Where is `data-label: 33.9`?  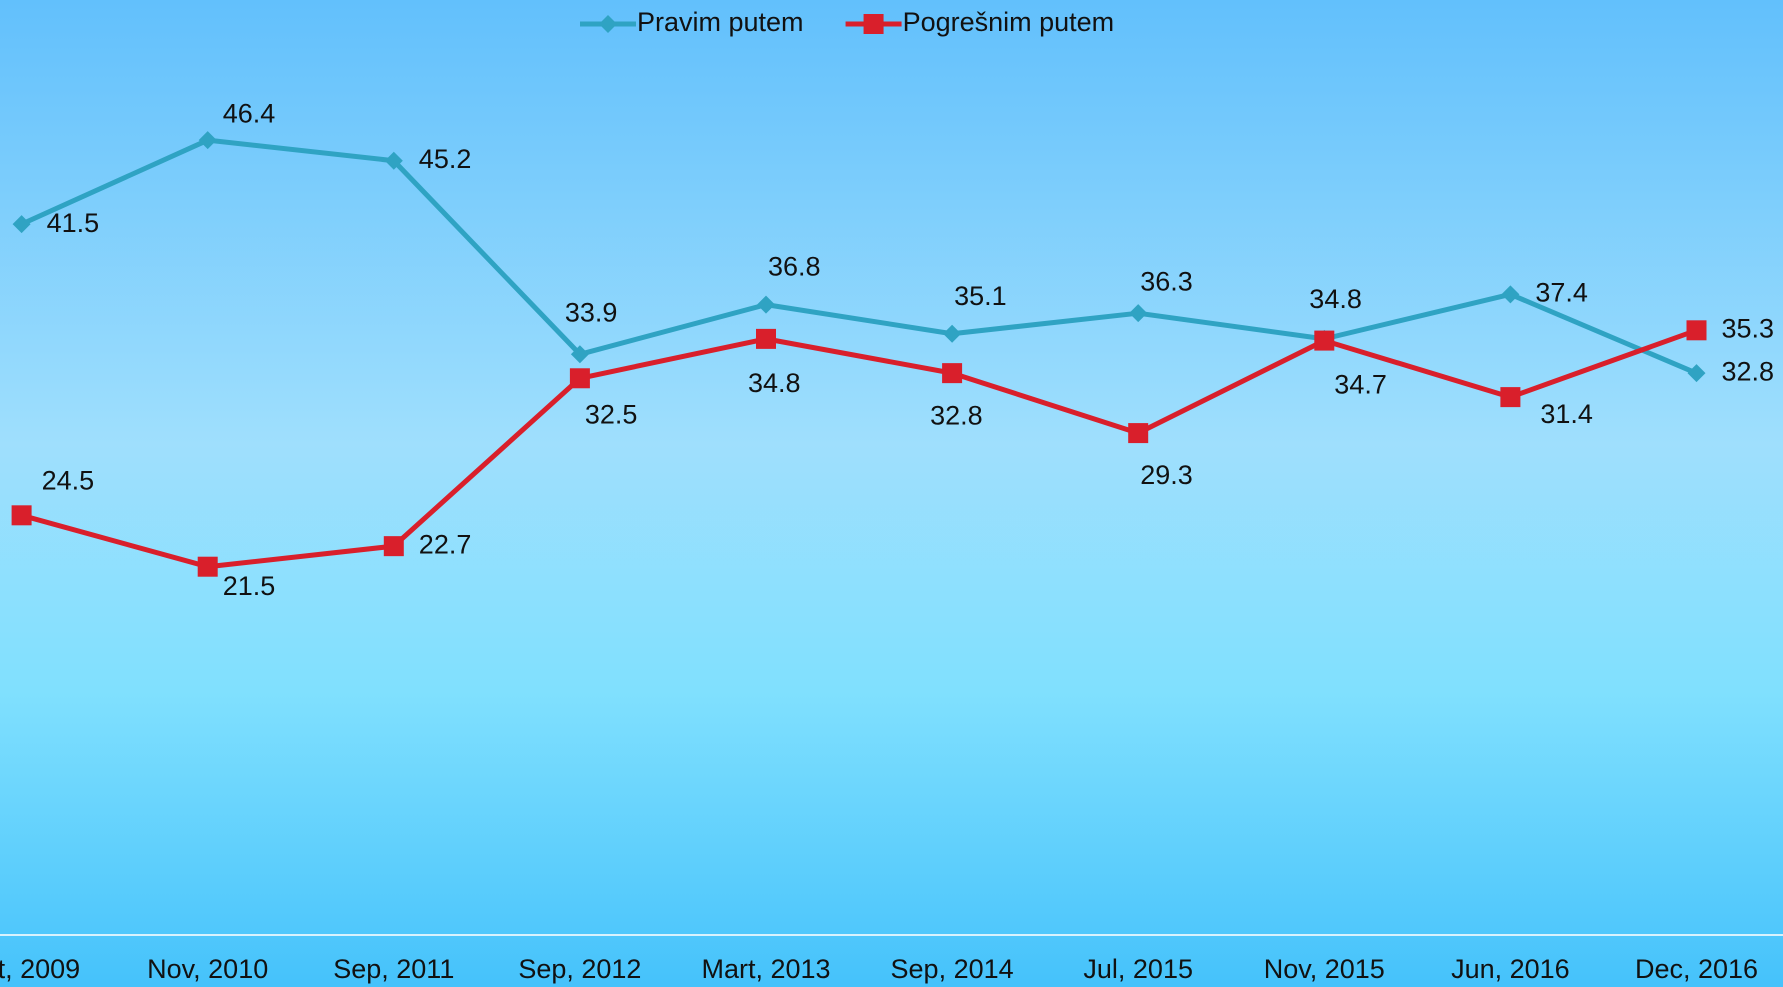 data-label: 33.9 is located at coordinates (591, 312).